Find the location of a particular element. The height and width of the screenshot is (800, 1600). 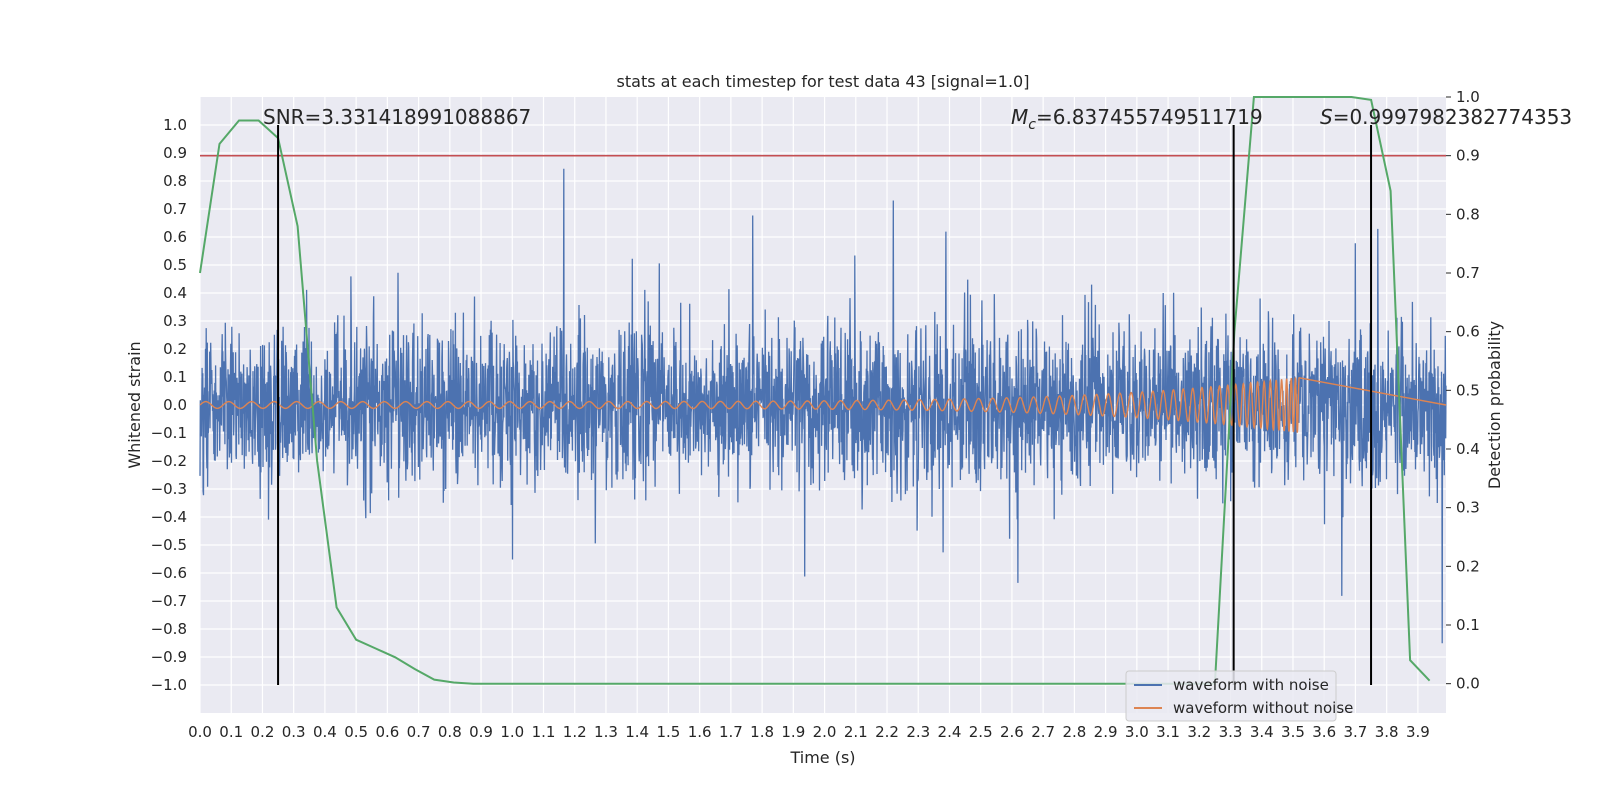

y-tick-label: 0.2 is located at coordinates (175, 349).